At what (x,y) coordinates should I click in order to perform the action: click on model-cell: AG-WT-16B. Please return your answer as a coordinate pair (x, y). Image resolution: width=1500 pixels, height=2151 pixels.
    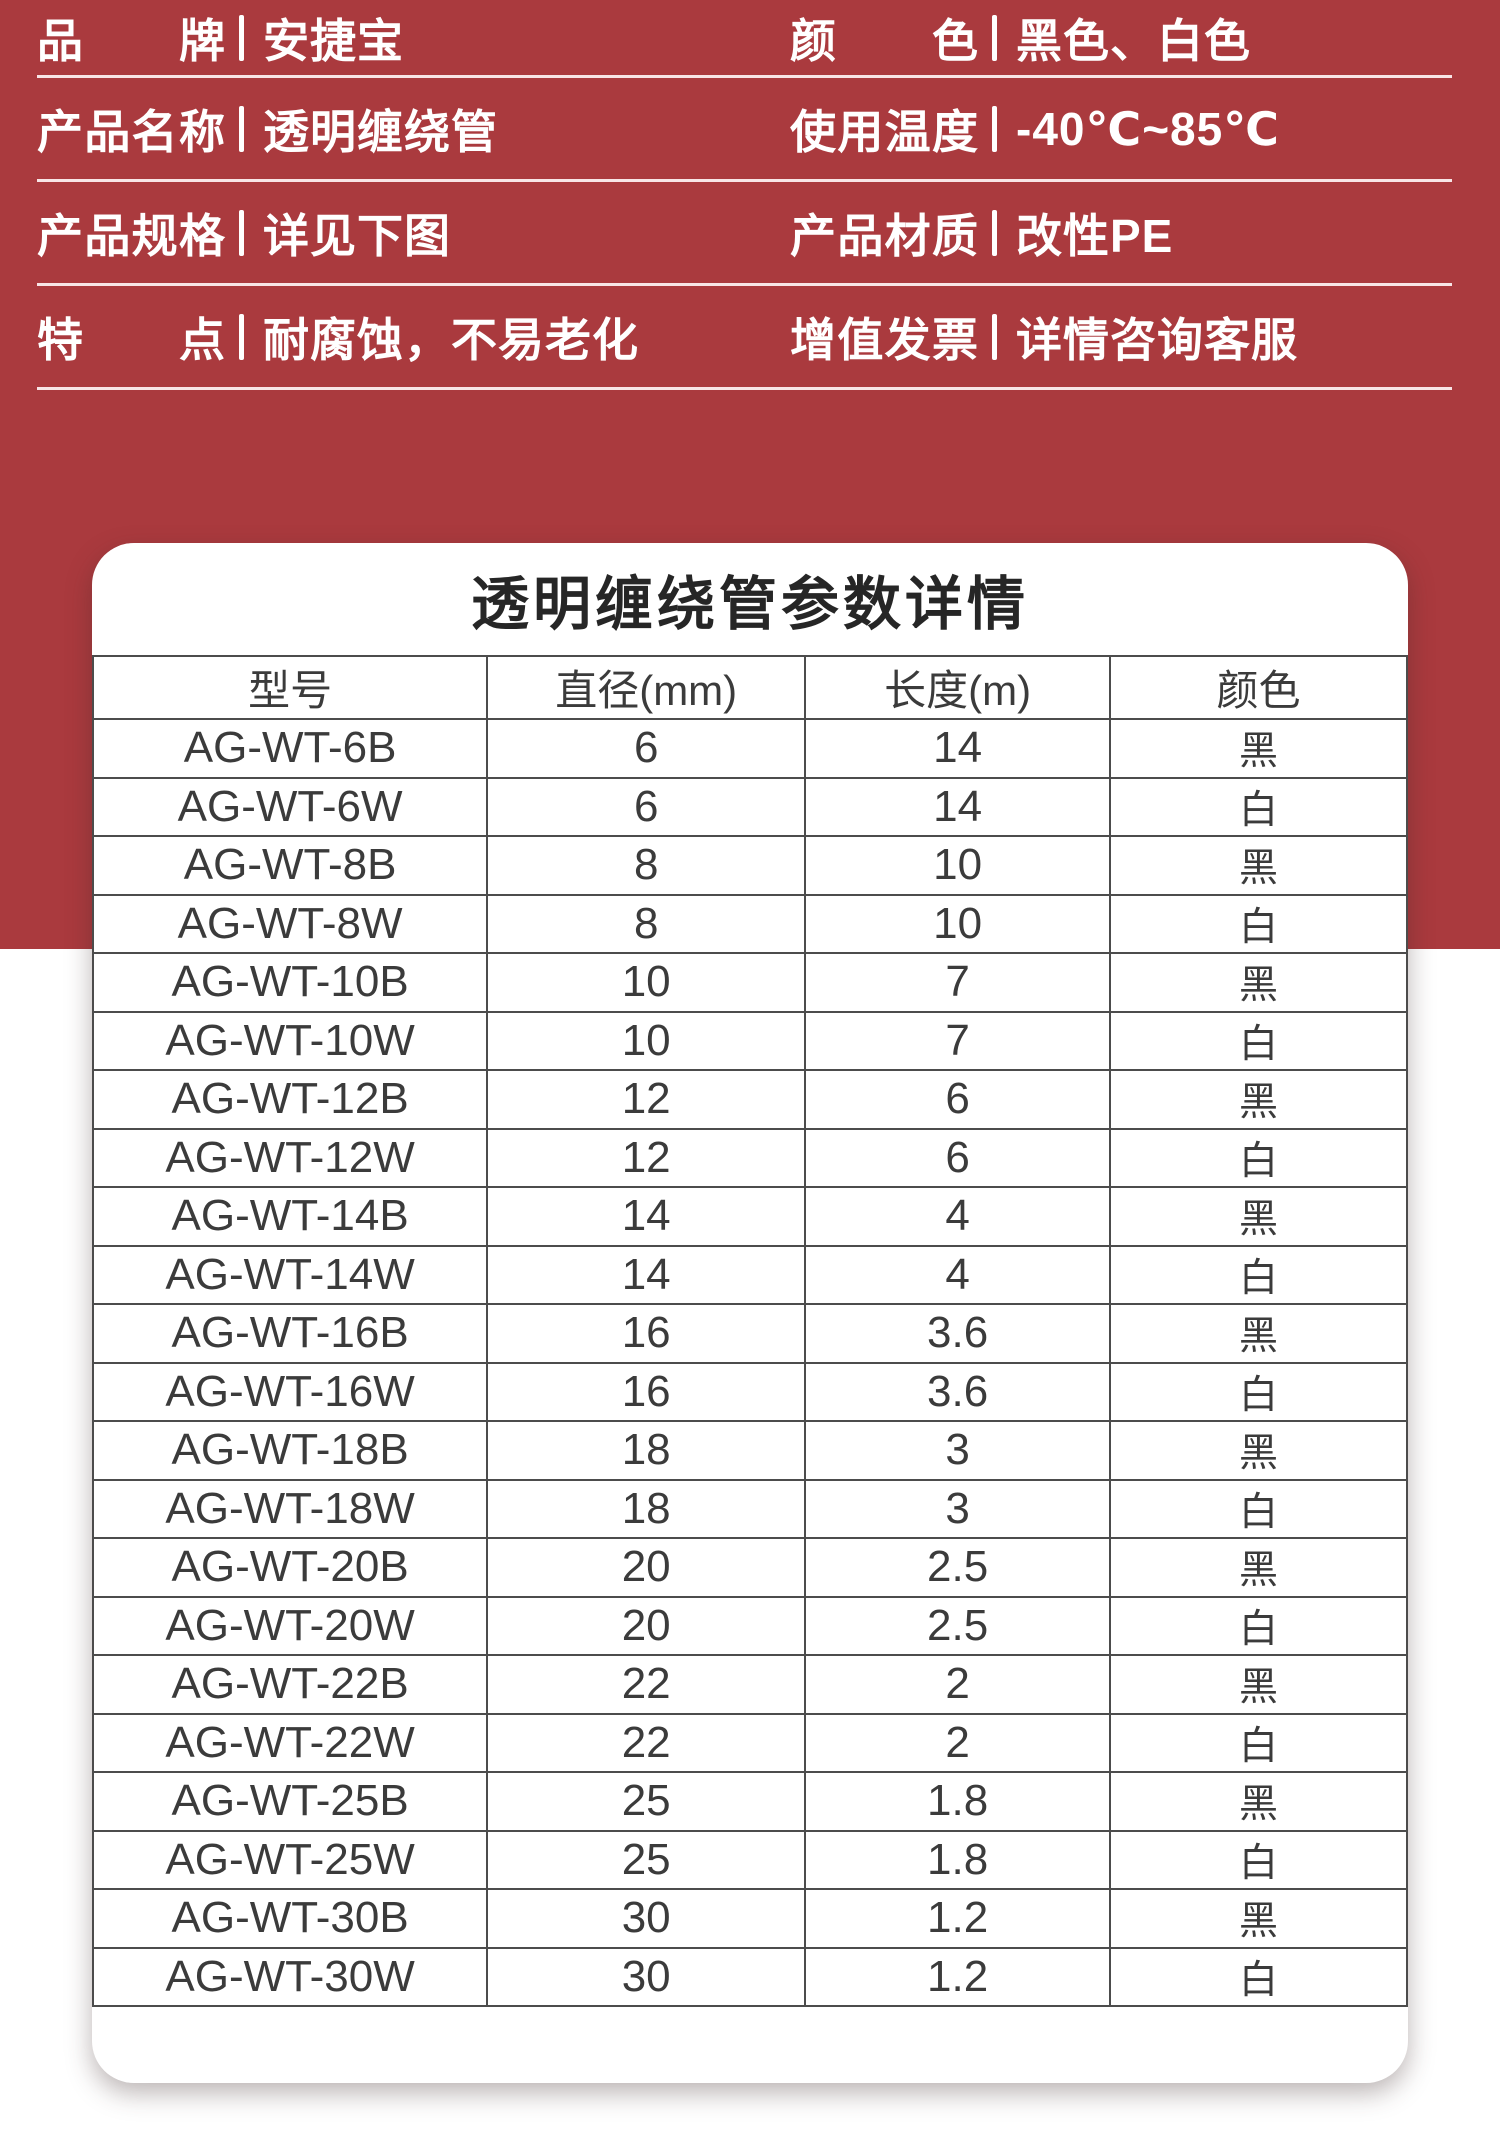
    Looking at the image, I should click on (290, 1333).